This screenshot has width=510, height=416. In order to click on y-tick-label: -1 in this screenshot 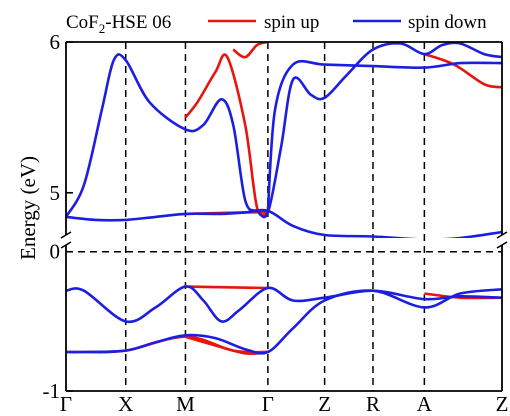, I will do `click(52, 391)`.